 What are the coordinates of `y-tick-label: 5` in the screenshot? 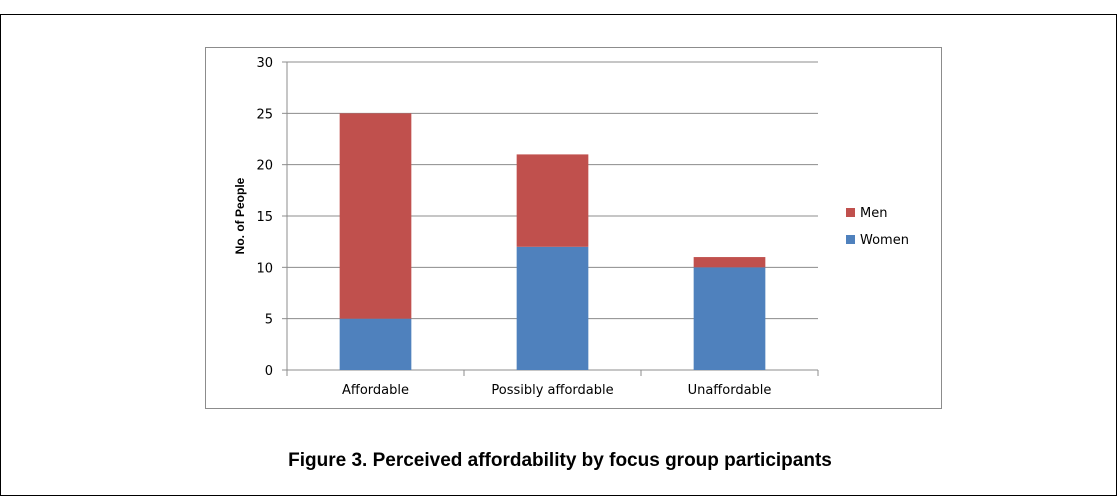 It's located at (269, 320).